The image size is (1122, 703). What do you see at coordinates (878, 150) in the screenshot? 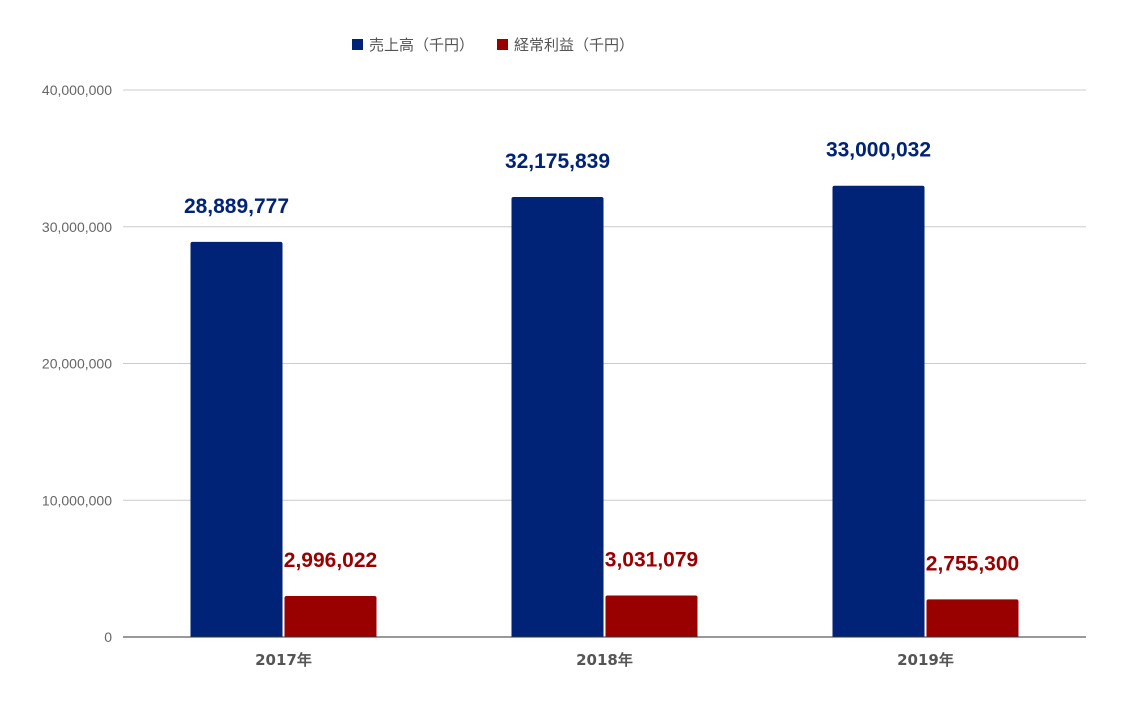
I see `data-label: 33,000,032` at bounding box center [878, 150].